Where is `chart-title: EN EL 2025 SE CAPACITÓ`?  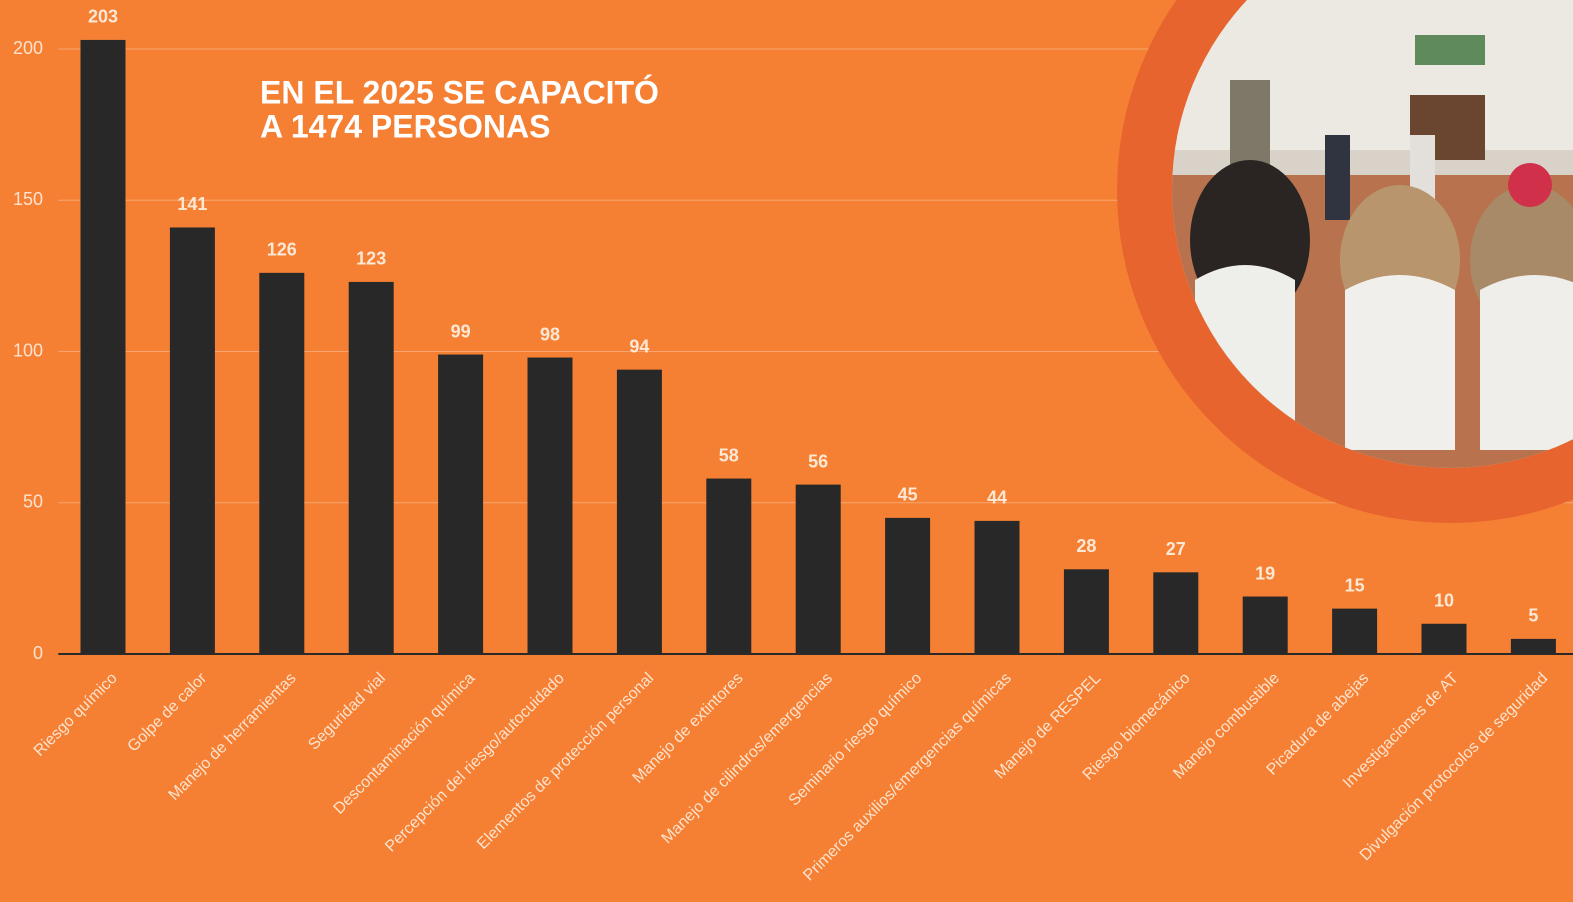 chart-title: EN EL 2025 SE CAPACITÓ is located at coordinates (459, 92).